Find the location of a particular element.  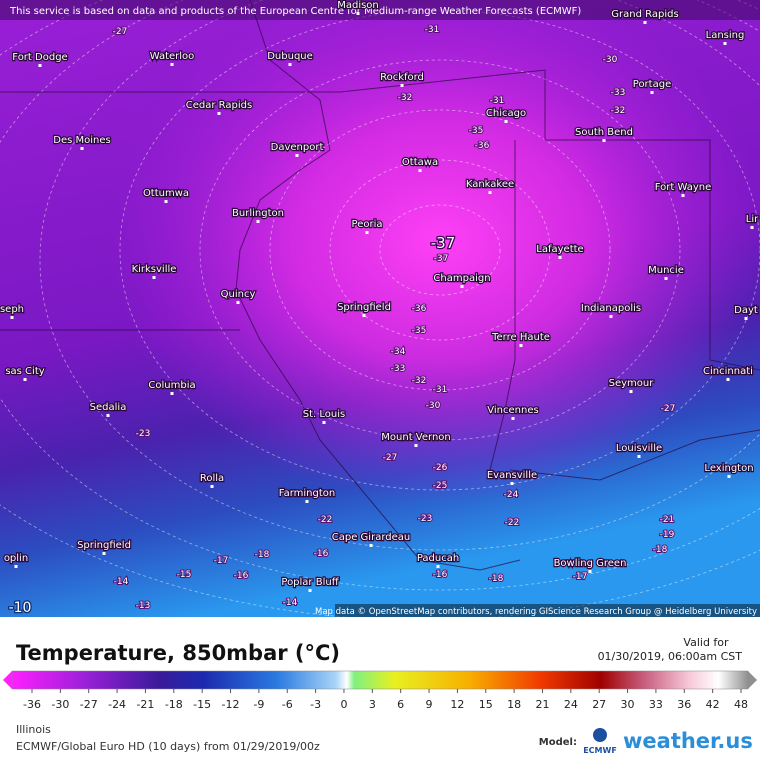

contour-label: -26 is located at coordinates (440, 468).